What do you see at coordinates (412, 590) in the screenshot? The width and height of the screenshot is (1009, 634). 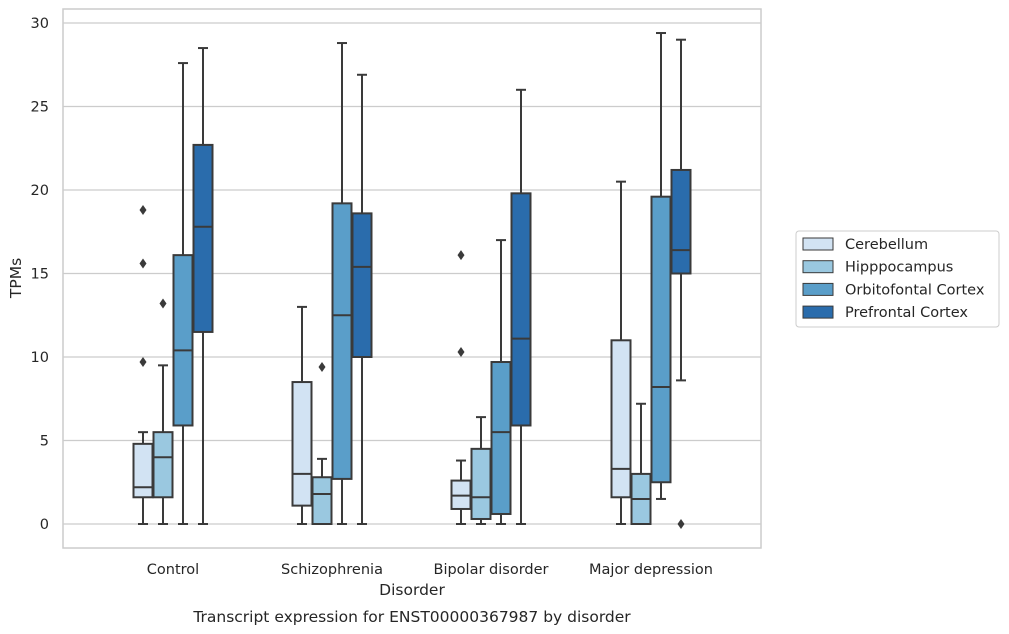 I see `x-axis-label: Disorder` at bounding box center [412, 590].